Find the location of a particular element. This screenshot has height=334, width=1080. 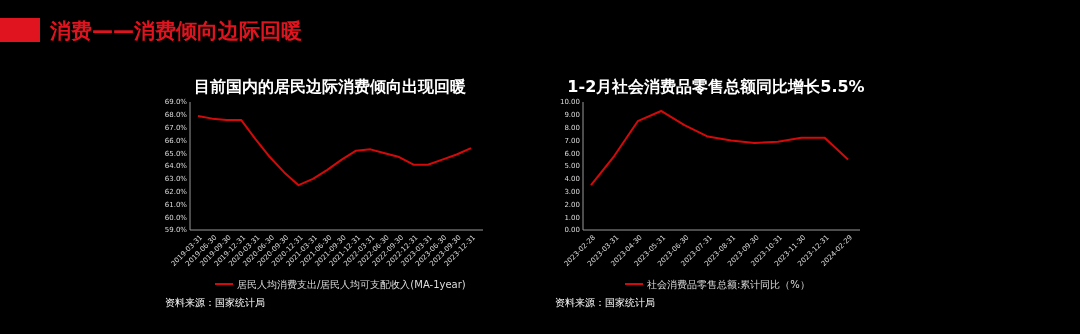

chart-title: 目前国内的居民边际消费倾向出现回暖 is located at coordinates (330, 86).